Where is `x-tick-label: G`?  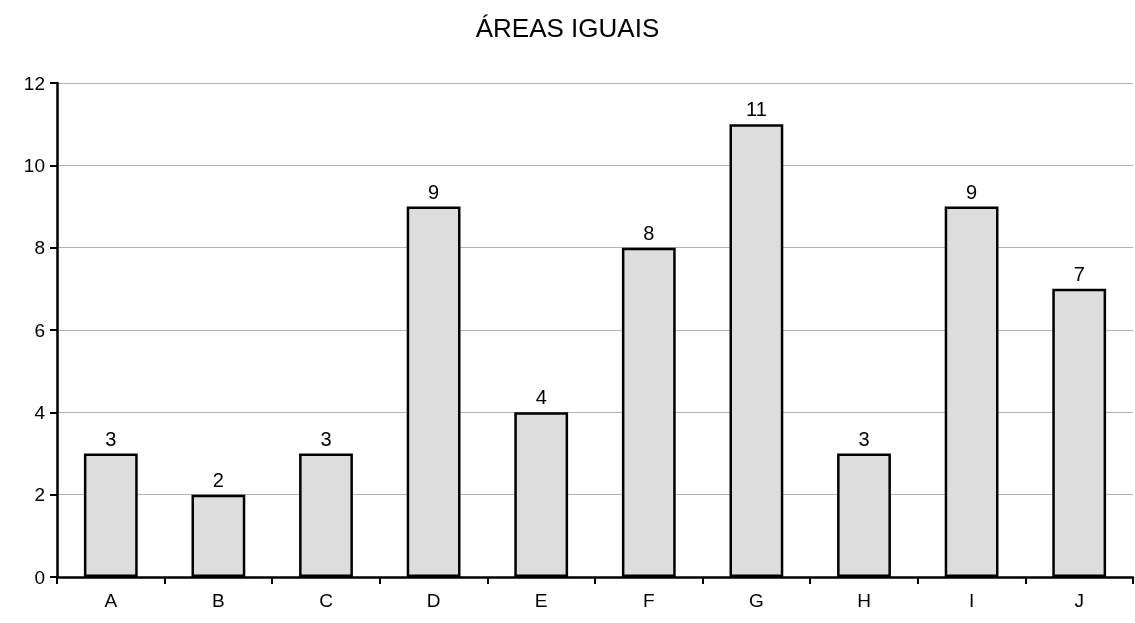
x-tick-label: G is located at coordinates (756, 600).